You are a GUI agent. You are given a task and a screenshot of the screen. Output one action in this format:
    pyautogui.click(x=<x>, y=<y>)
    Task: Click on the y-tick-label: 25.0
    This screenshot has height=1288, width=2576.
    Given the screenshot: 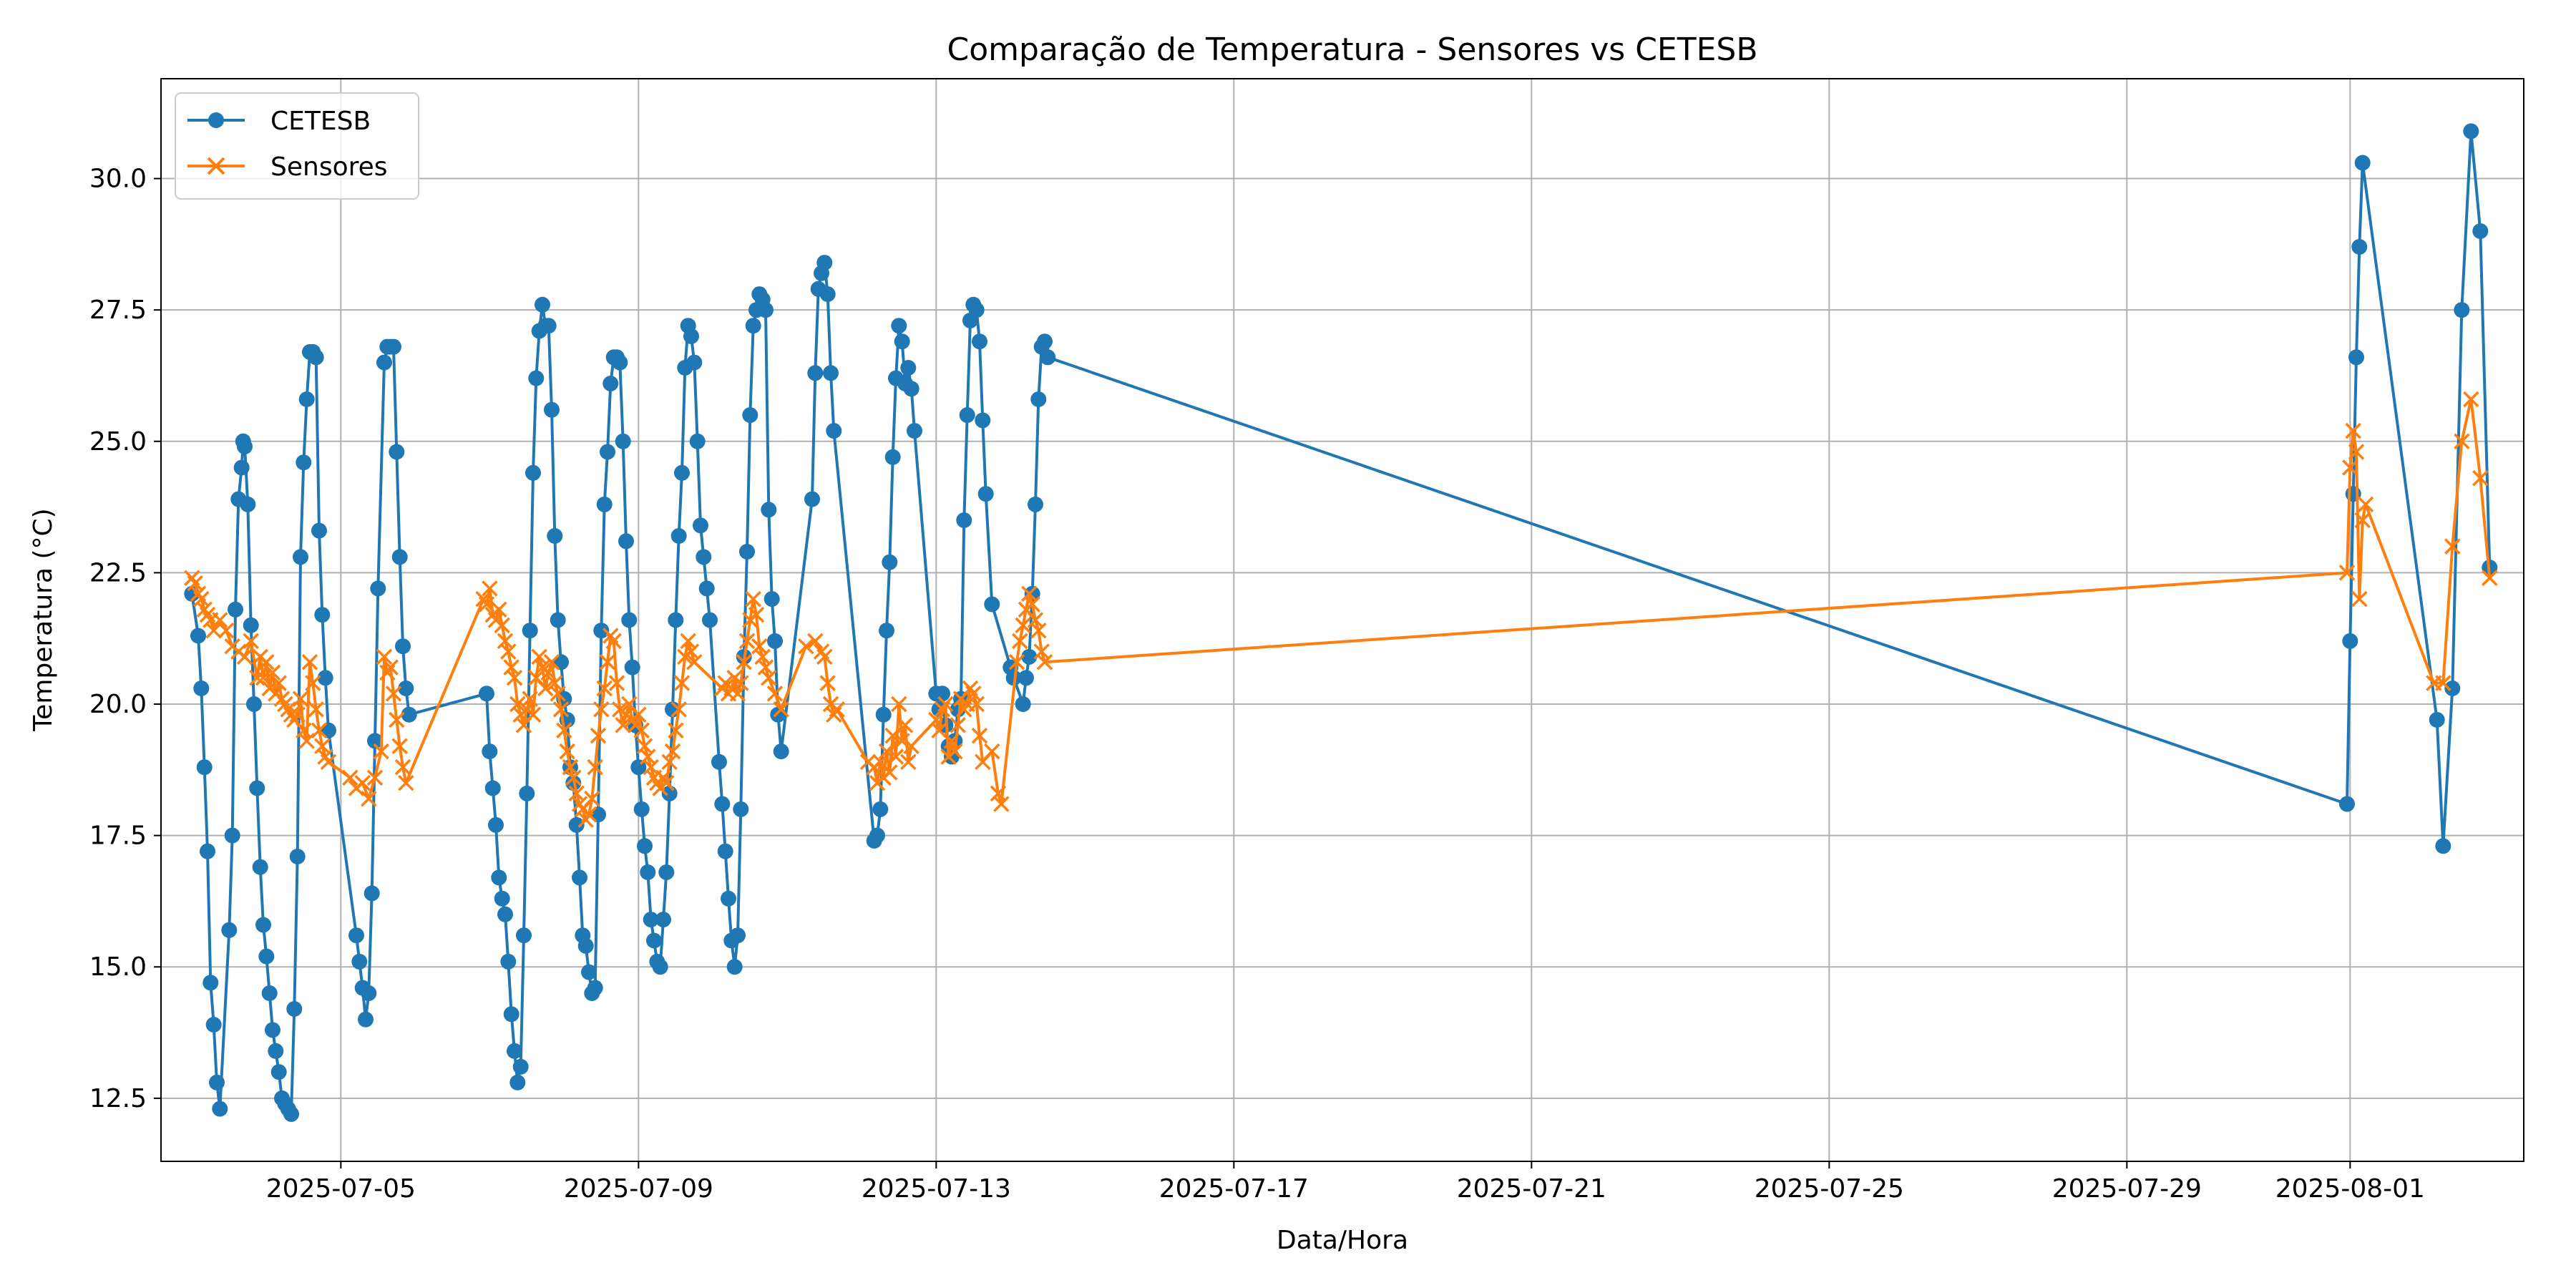 What is the action you would take?
    pyautogui.click(x=118, y=442)
    